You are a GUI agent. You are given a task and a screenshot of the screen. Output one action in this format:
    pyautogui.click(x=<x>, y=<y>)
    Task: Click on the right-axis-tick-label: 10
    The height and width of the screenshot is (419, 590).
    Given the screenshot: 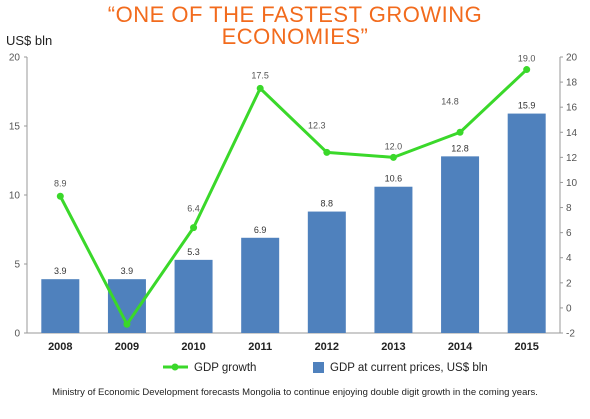 What is the action you would take?
    pyautogui.click(x=572, y=183)
    